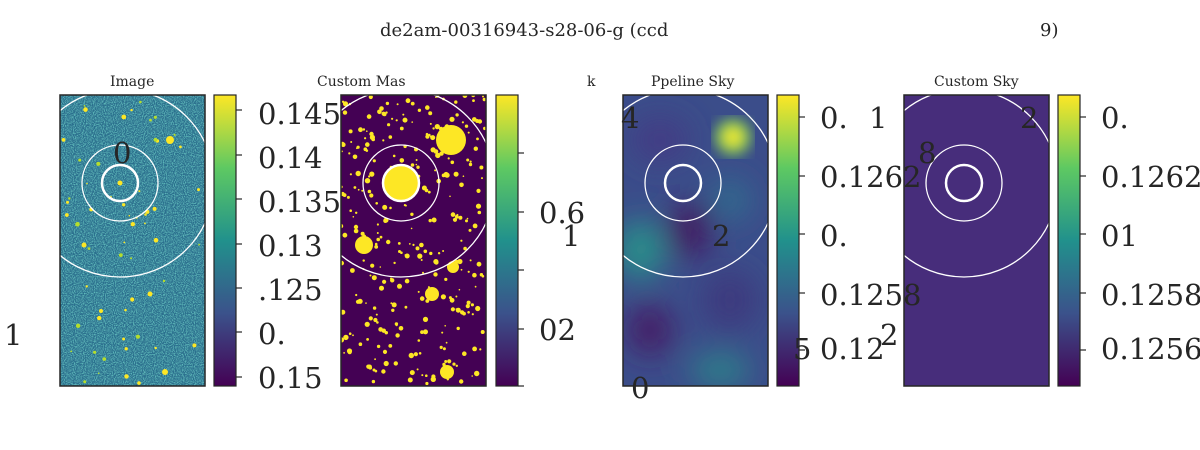 This screenshot has height=450, width=1200. Describe the element at coordinates (225, 240) in the screenshot. I see `image-colorbar` at that location.